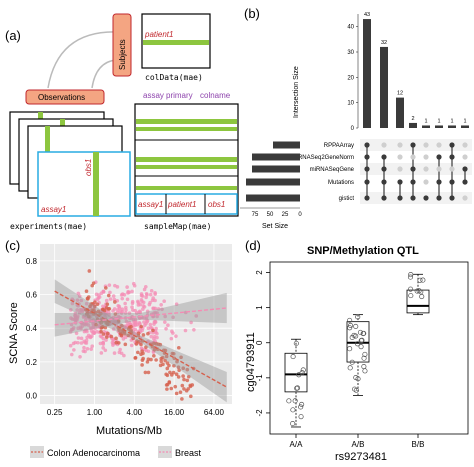 This screenshot has height=467, width=474. I want to click on b-bar-label: 2, so click(412, 119).